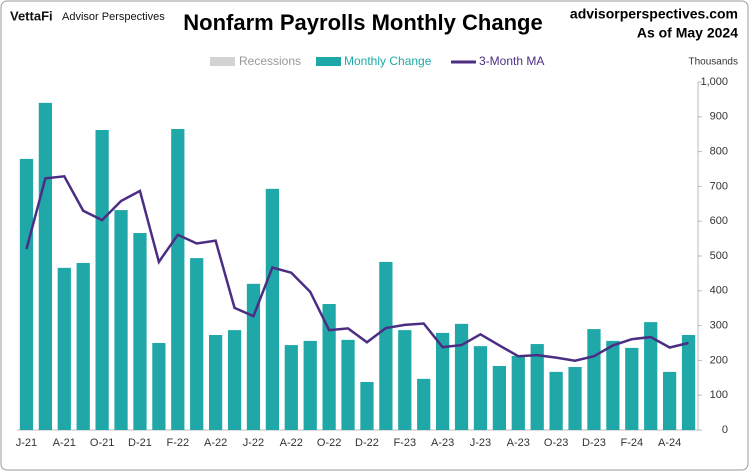 The height and width of the screenshot is (472, 750). What do you see at coordinates (113, 17) in the screenshot?
I see `brand-name: Advisor Perspectives` at bounding box center [113, 17].